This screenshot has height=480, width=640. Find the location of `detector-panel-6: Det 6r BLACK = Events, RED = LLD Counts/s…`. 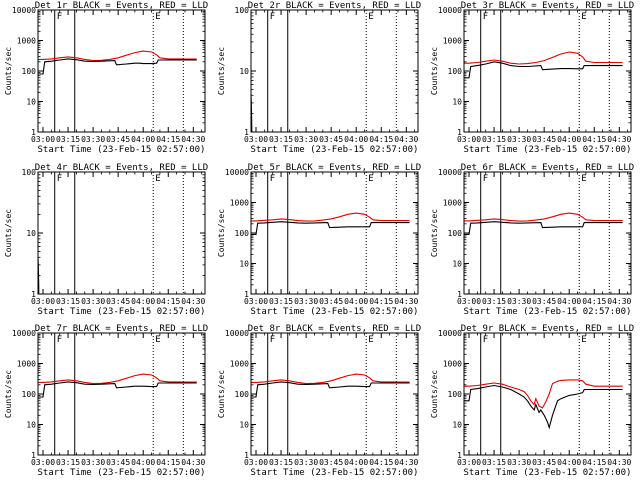

detector-panel-6: Det 6r BLACK = Events, RED = LLD Counts/s… is located at coordinates (532, 240).